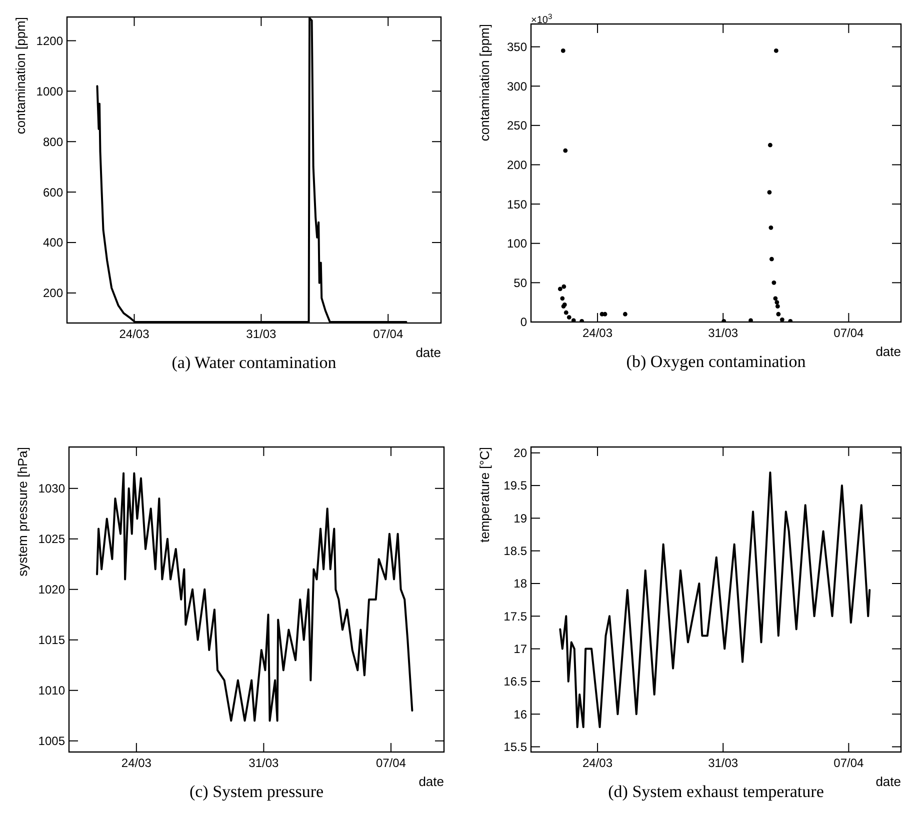 Image resolution: width=919 pixels, height=834 pixels. Describe the element at coordinates (50, 41) in the screenshot. I see `y-tick-label: 1200` at that location.